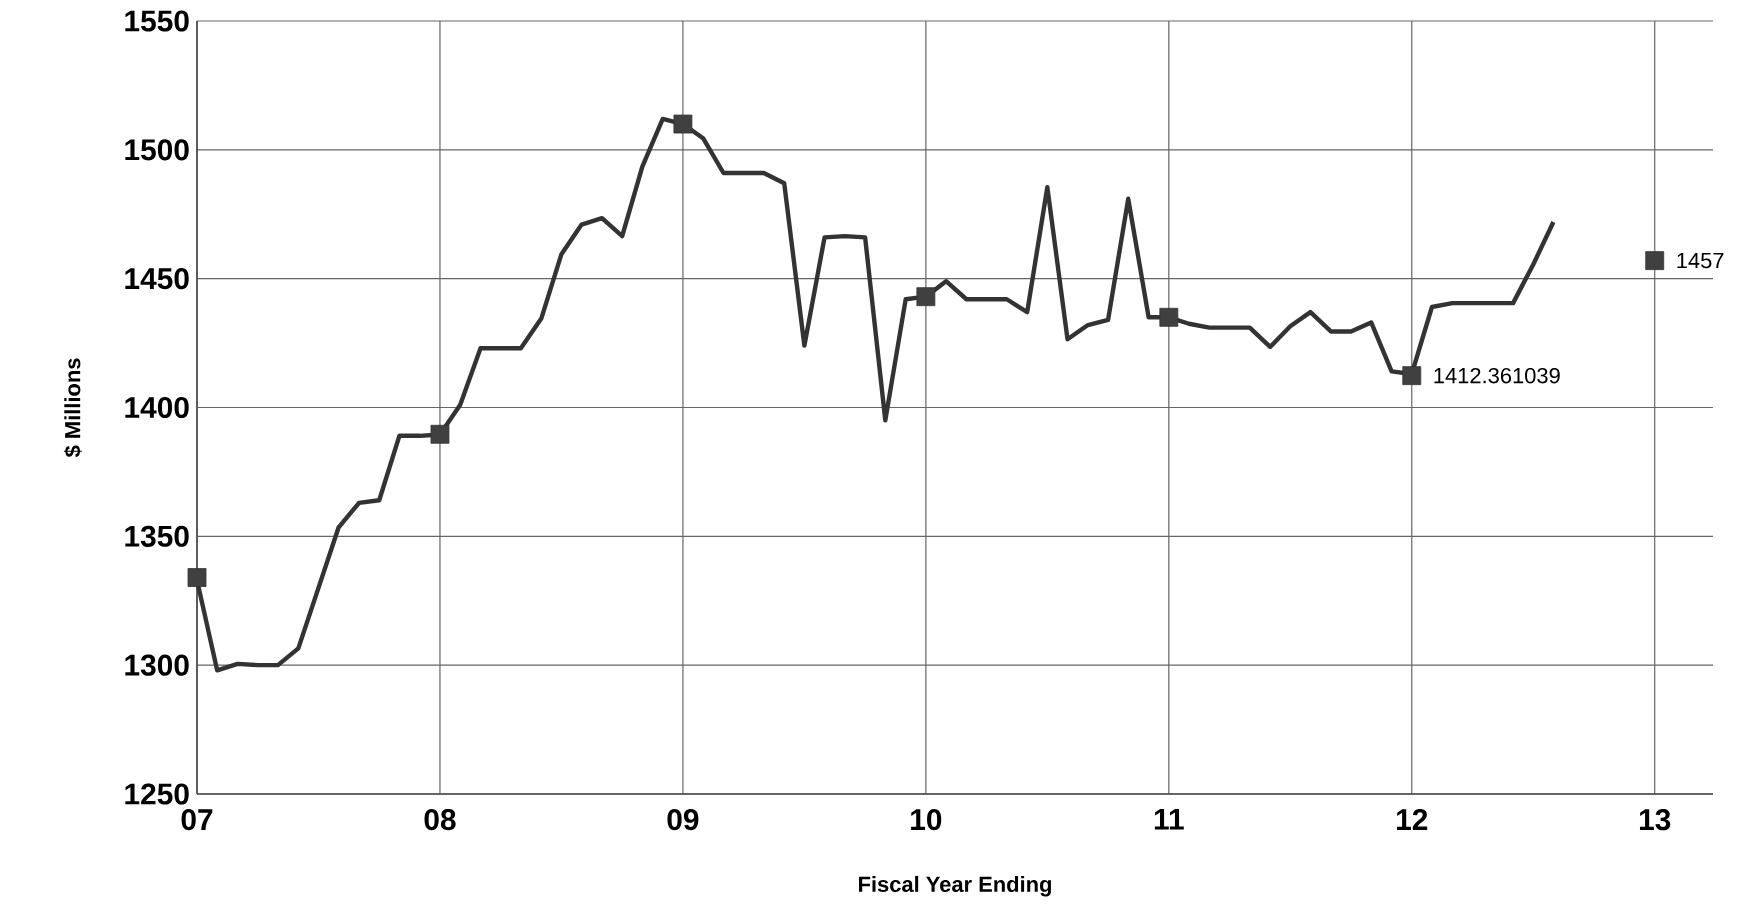  I want to click on x-tick-label: 10, so click(926, 820).